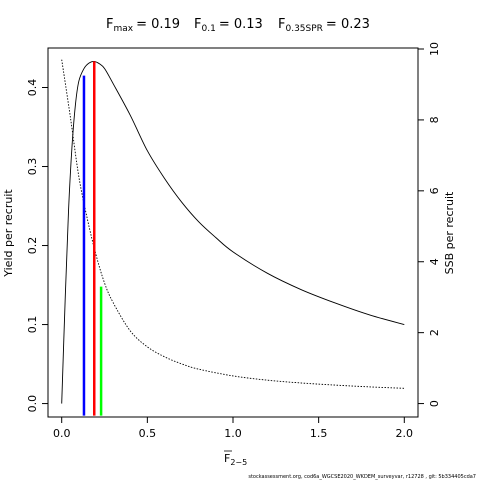 This screenshot has height=480, width=480. Describe the element at coordinates (449, 232) in the screenshot. I see `y-axis-right-label: SSB per recruit` at that location.